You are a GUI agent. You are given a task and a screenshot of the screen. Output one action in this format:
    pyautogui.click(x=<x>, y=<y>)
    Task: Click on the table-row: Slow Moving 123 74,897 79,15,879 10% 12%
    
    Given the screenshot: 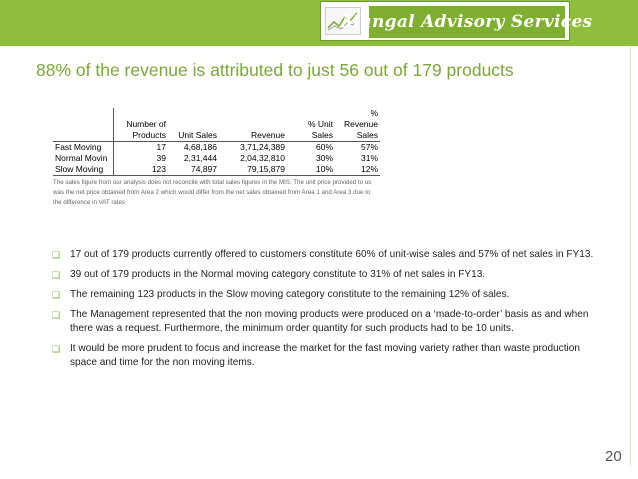 What is the action you would take?
    pyautogui.click(x=216, y=170)
    